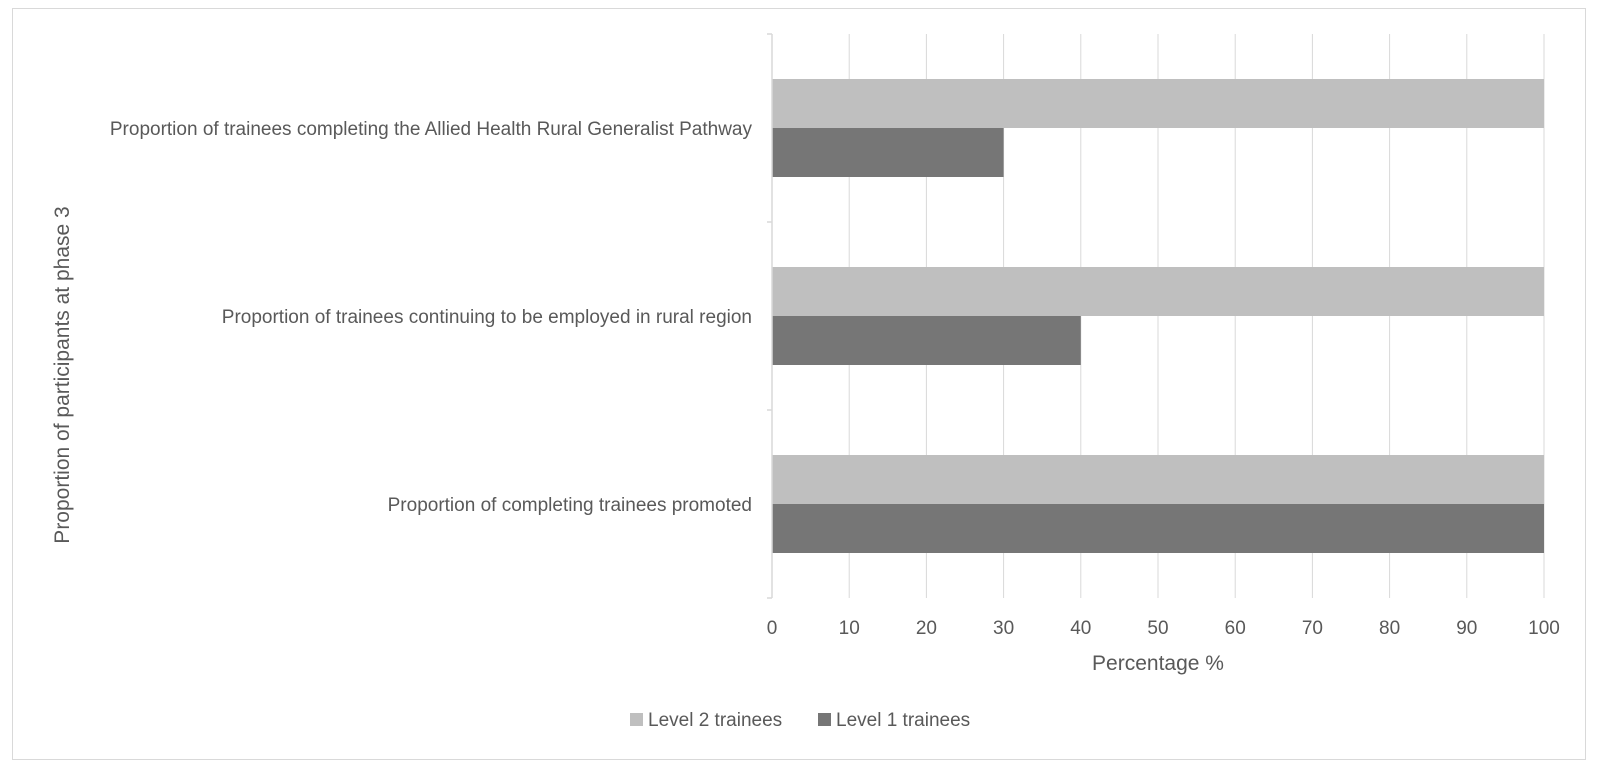 Image resolution: width=1600 pixels, height=772 pixels. What do you see at coordinates (1544, 628) in the screenshot?
I see `x-tick-label: 100` at bounding box center [1544, 628].